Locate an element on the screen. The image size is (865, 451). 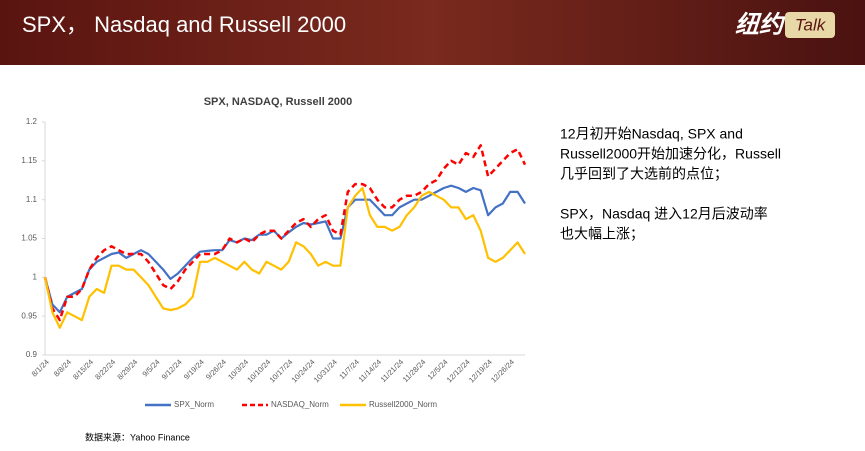
y-tick-label: 1.1 is located at coordinates (32, 199).